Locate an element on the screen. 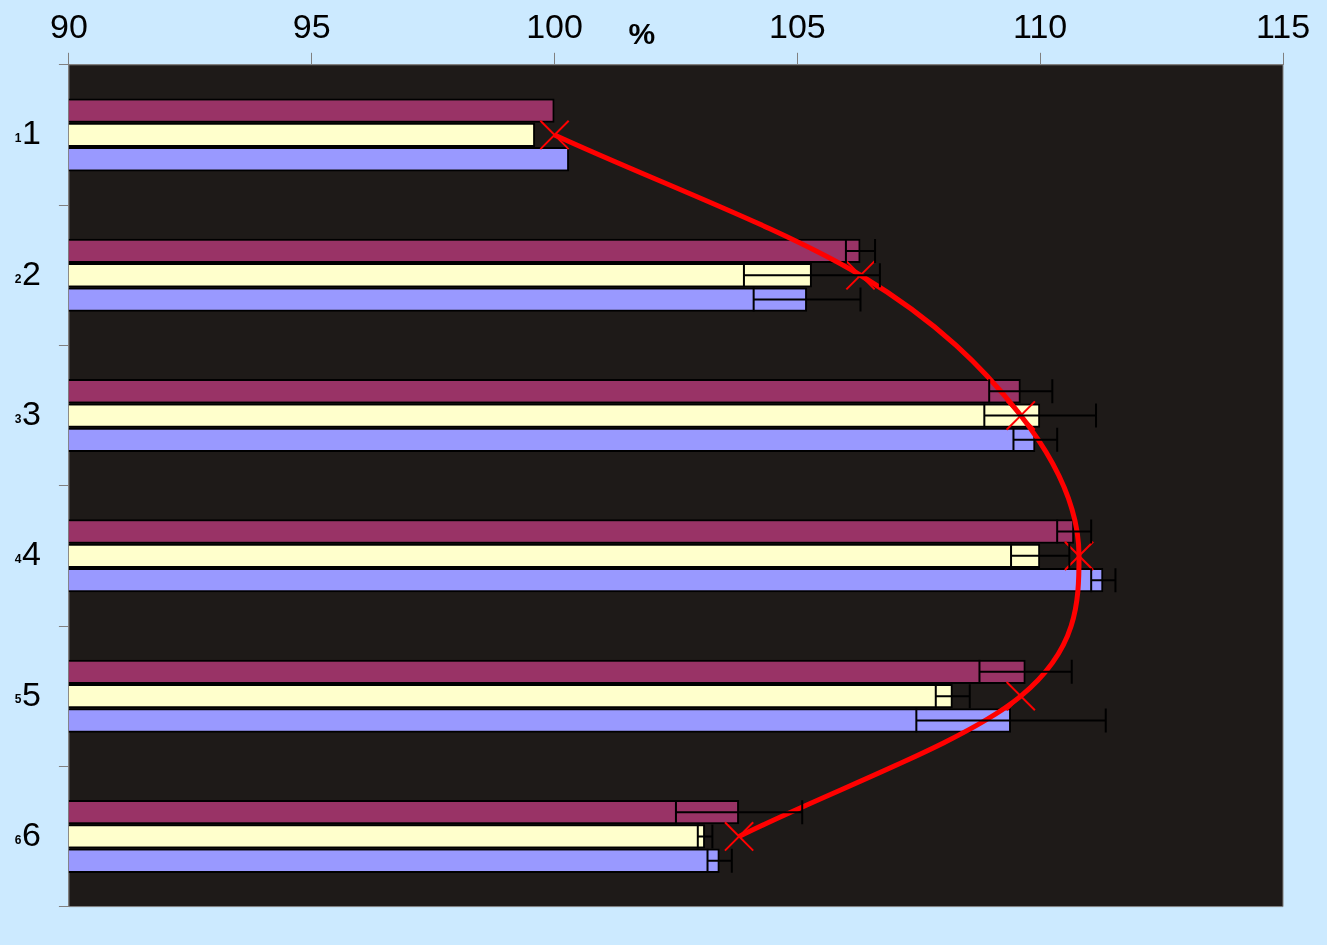 The height and width of the screenshot is (945, 1327). x-tick-label: 95 is located at coordinates (311, 25).